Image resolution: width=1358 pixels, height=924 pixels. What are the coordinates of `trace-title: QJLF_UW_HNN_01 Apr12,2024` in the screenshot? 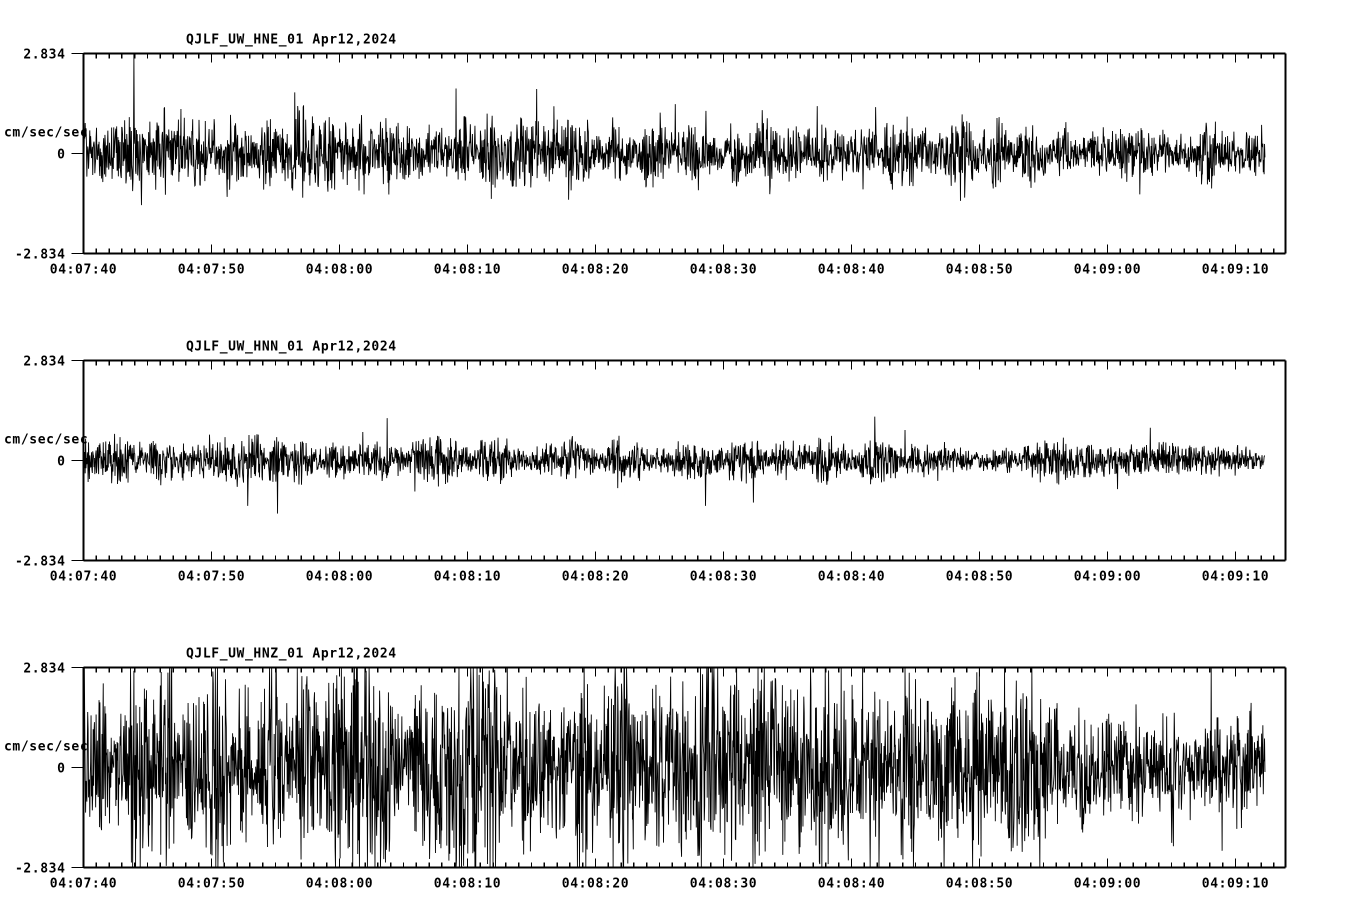 It's located at (291, 347).